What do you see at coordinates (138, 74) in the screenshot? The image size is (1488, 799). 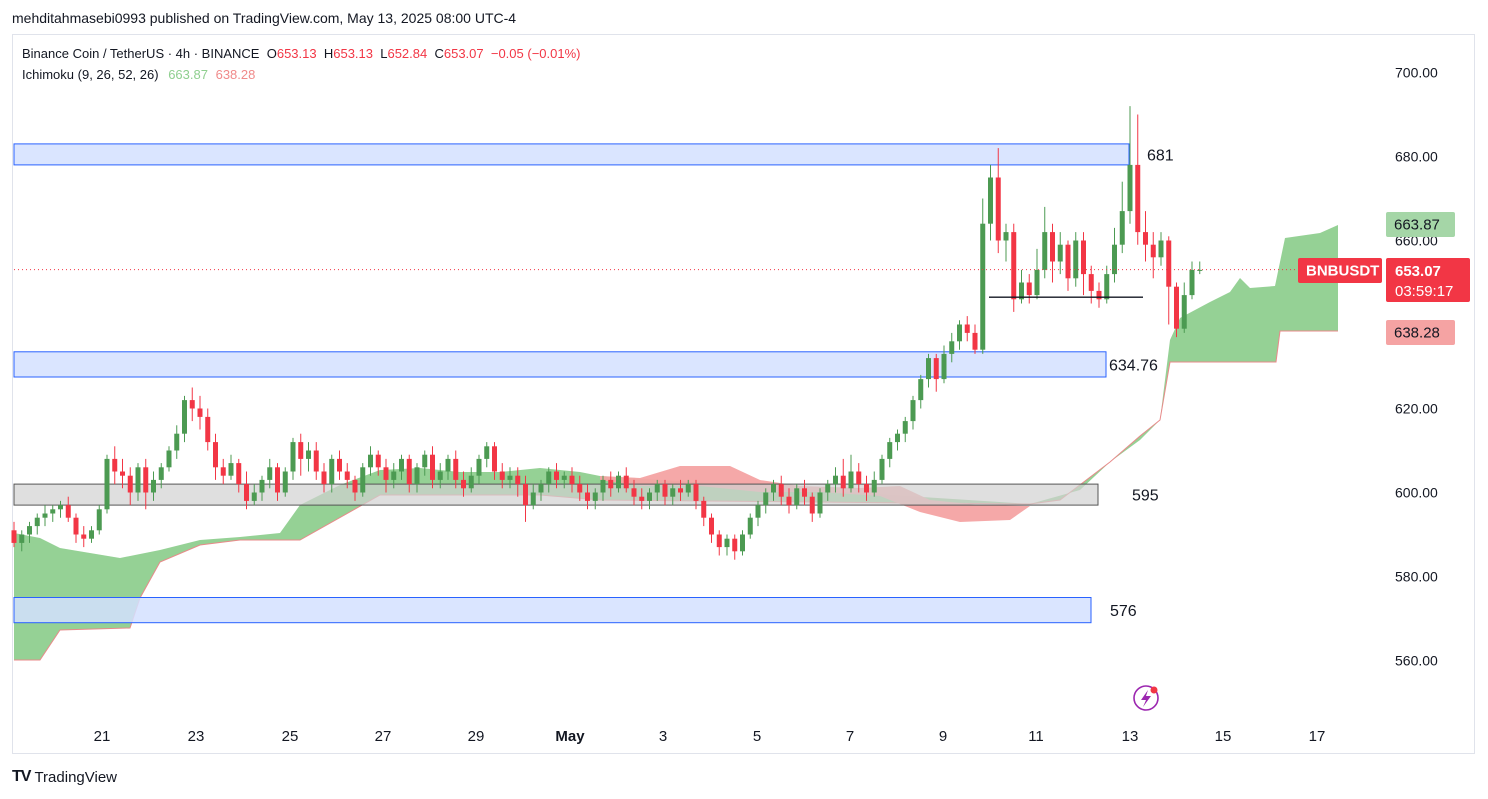 I see `indicator-legend: Ichimoku (9, 26, 52, 26) 663.87 638.28` at bounding box center [138, 74].